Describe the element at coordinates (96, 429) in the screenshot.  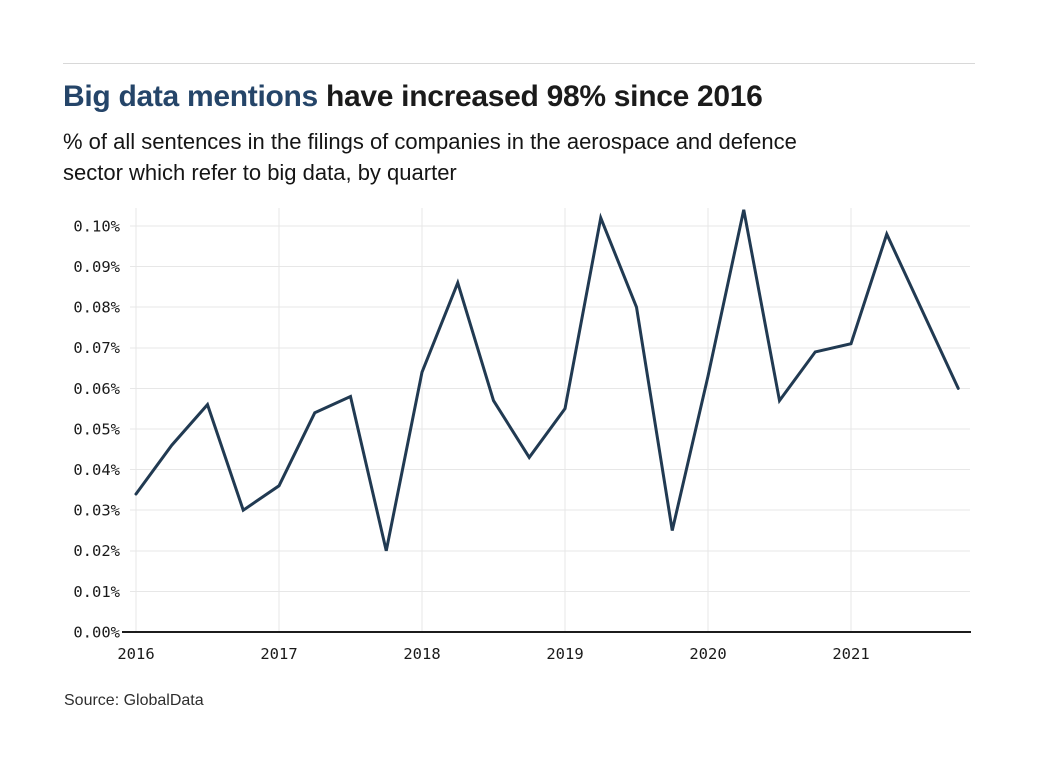
I see `y-axis-tick-label: 0.05%` at that location.